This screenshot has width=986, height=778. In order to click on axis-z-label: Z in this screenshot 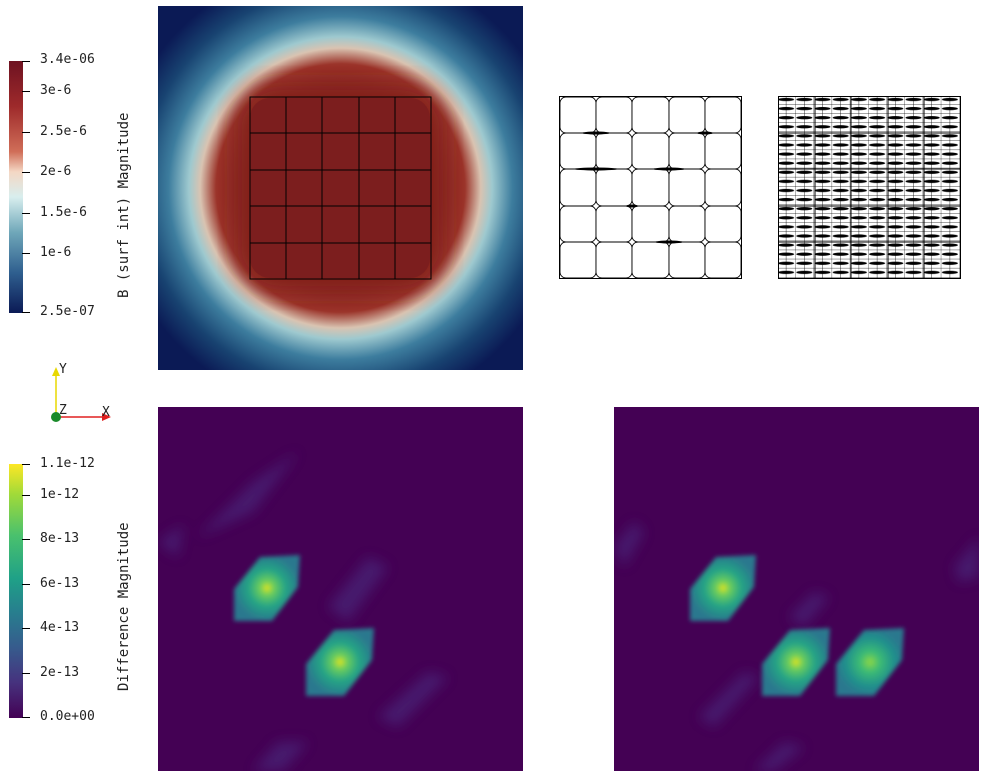, I will do `click(63, 410)`.